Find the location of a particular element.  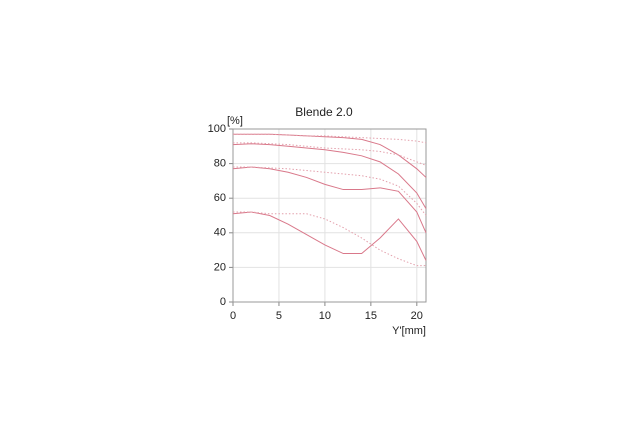

y-axis-label: [%] is located at coordinates (235, 121).